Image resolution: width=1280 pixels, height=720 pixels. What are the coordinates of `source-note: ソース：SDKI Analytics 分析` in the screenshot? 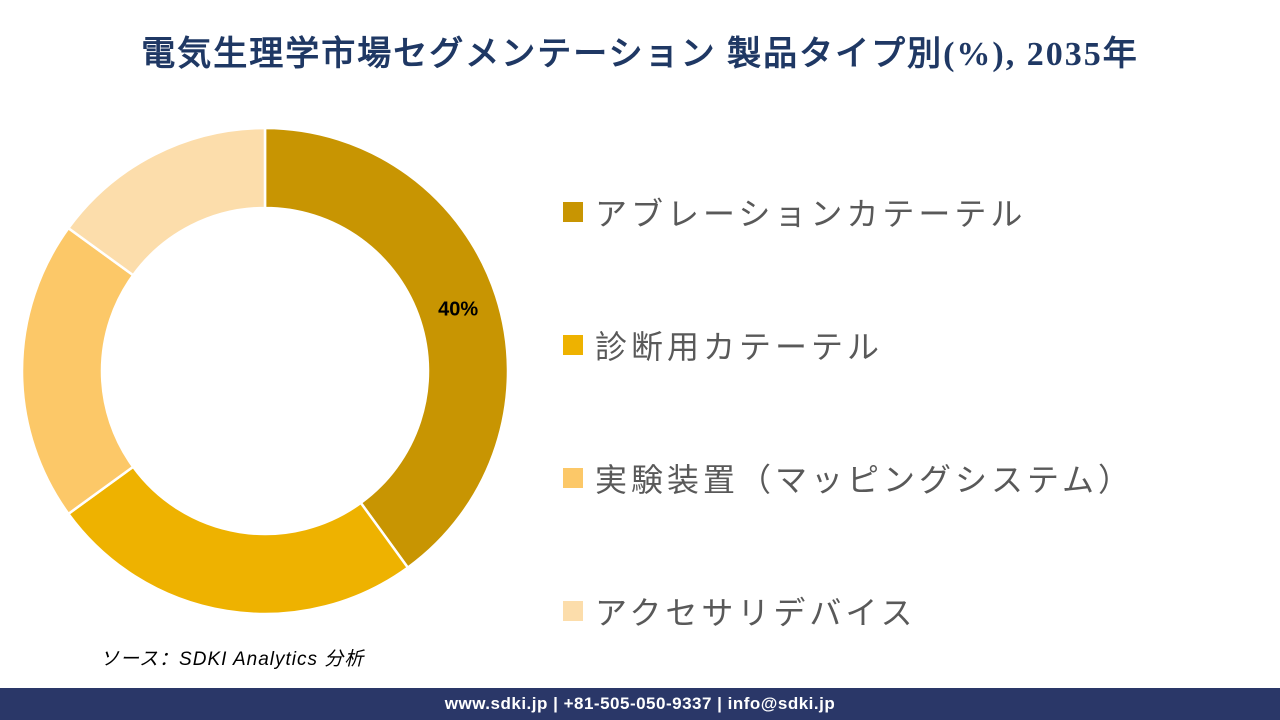 It's located at (232, 659).